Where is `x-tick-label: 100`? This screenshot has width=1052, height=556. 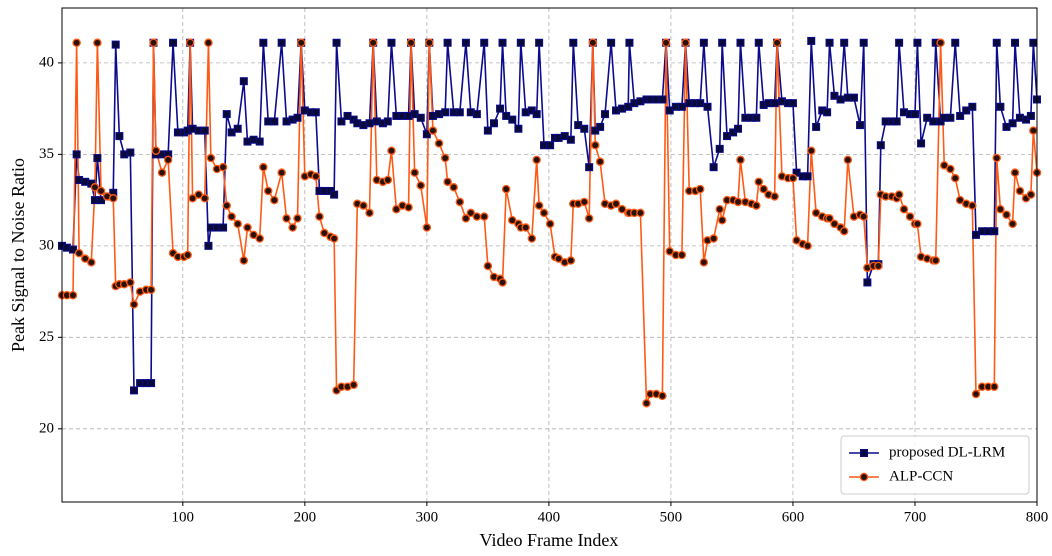 x-tick-label: 100 is located at coordinates (183, 517).